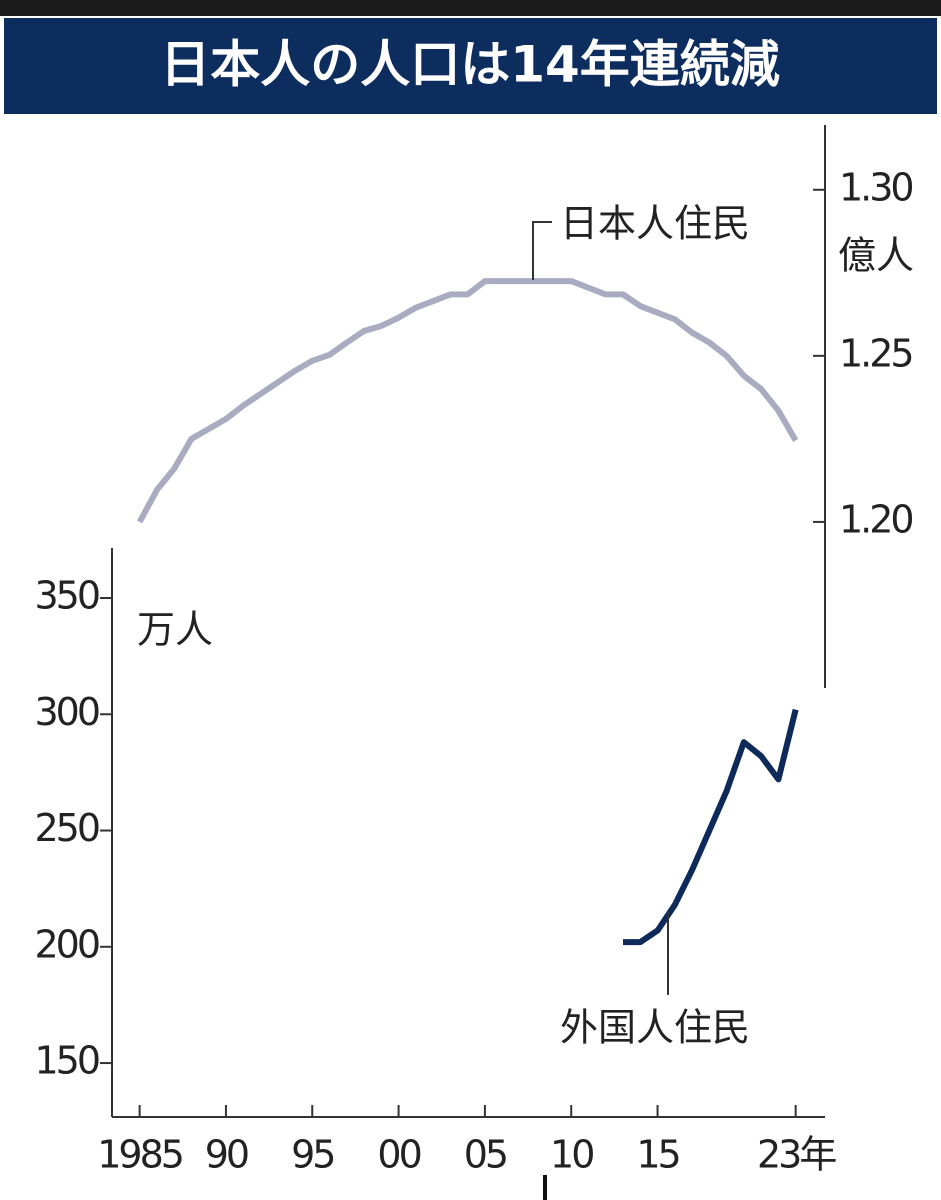  What do you see at coordinates (470, 8) in the screenshot?
I see `top-strip` at bounding box center [470, 8].